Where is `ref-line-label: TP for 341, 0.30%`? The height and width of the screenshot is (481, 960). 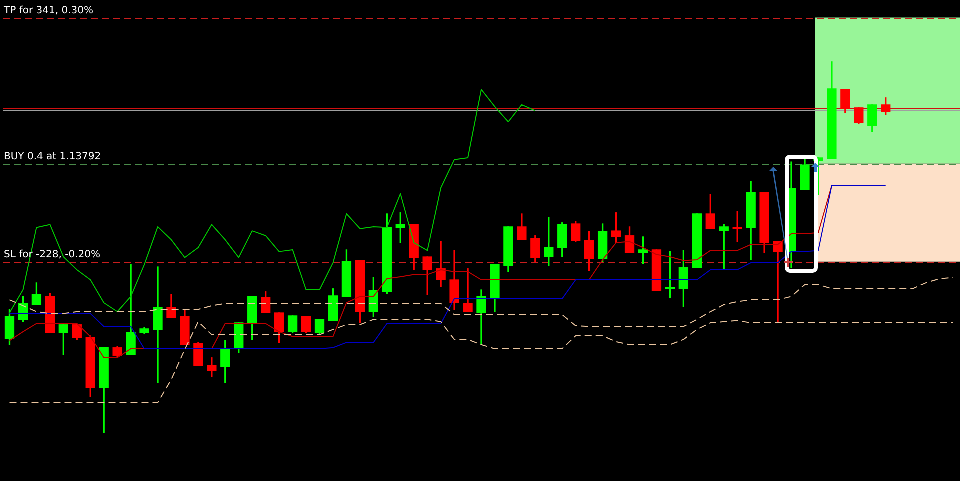 ref-line-label: TP for 341, 0.30% is located at coordinates (48, 10).